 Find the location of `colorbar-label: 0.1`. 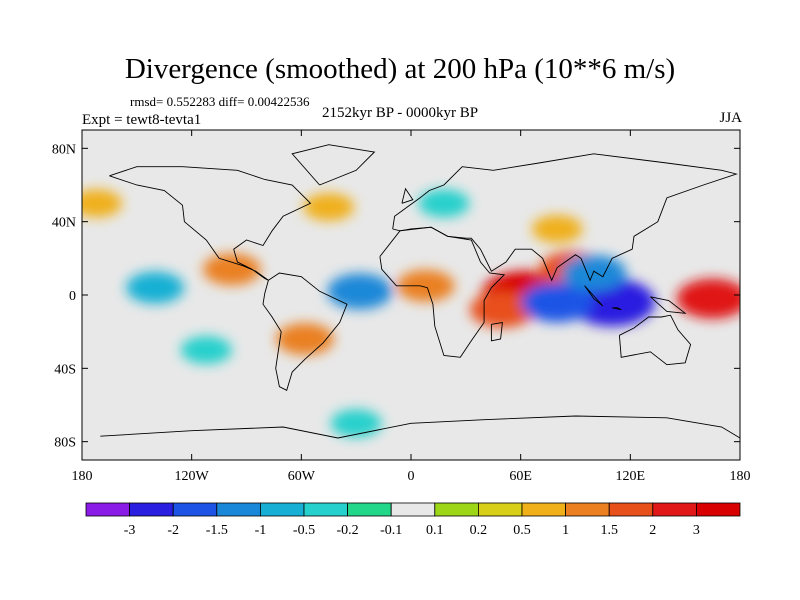

colorbar-label: 0.1 is located at coordinates (435, 530).